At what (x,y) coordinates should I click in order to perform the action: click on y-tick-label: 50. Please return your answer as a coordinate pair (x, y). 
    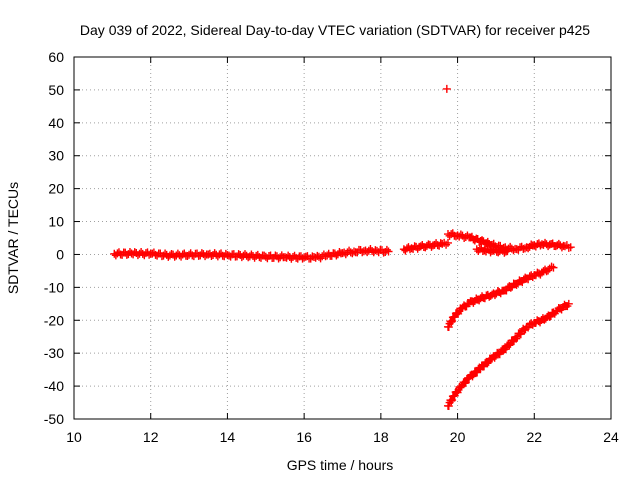
    Looking at the image, I should click on (56, 90).